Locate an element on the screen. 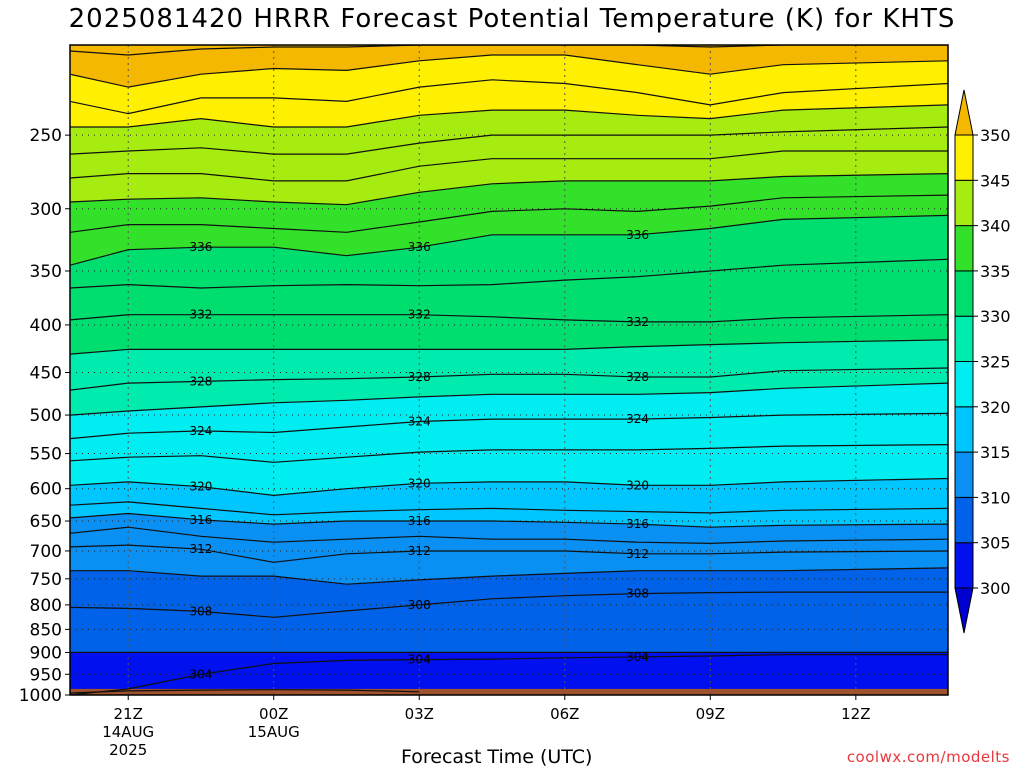 The width and height of the screenshot is (1024, 768). colorbar-label-315: 315 is located at coordinates (995, 452).